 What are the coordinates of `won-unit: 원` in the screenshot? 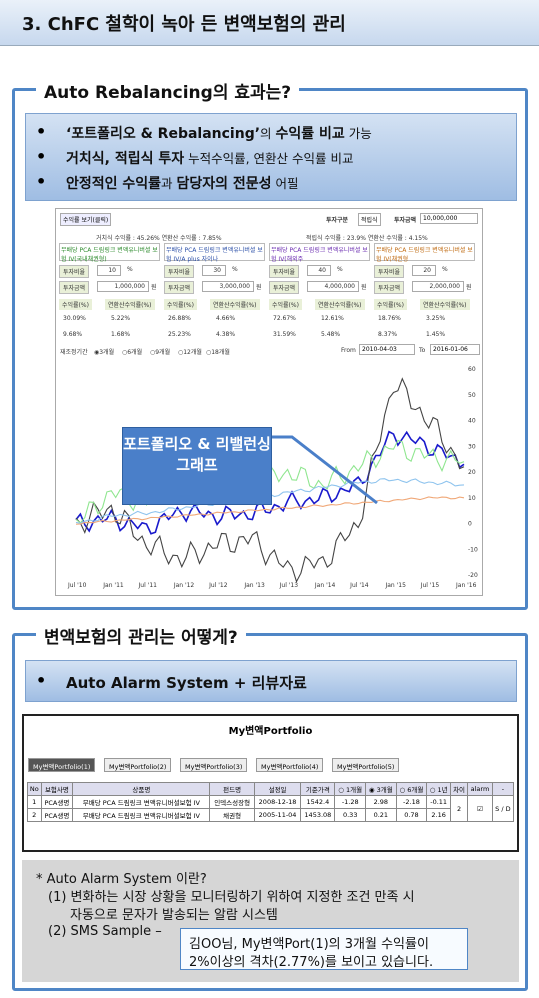 It's located at (364, 287).